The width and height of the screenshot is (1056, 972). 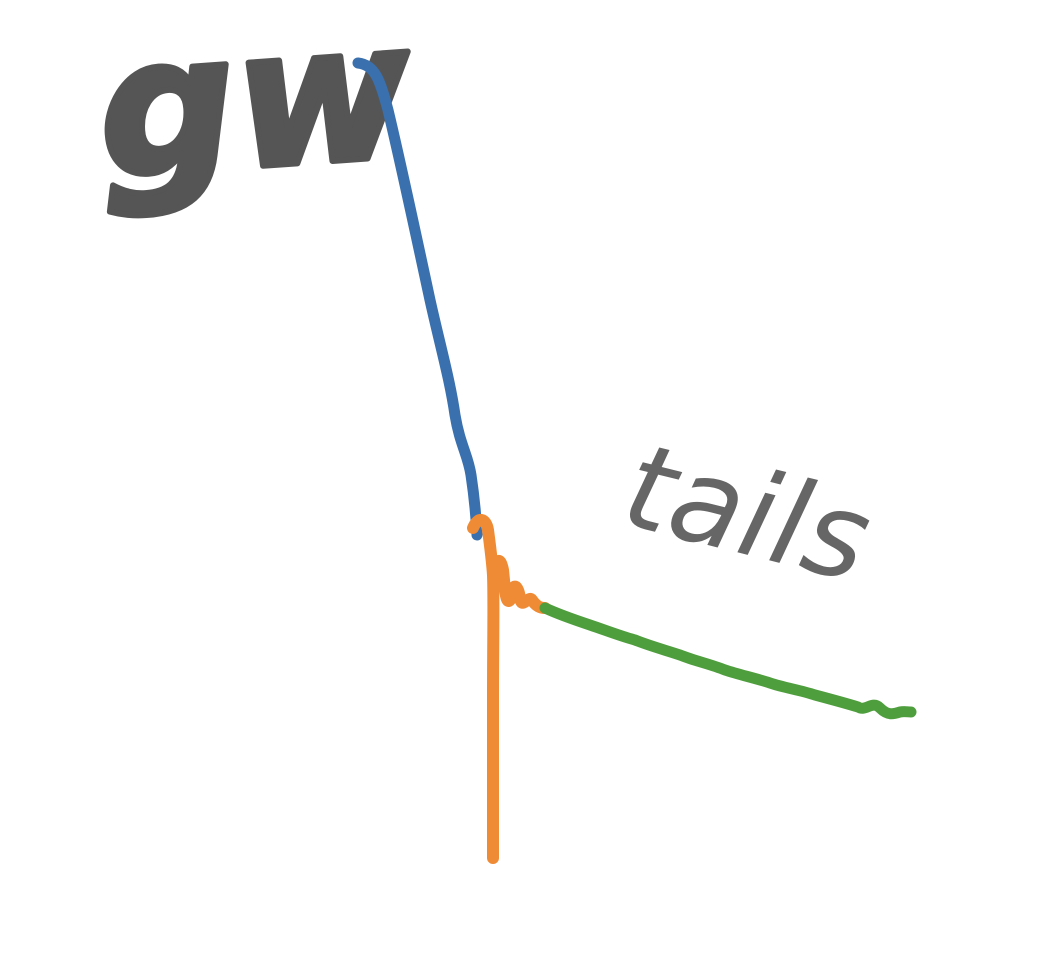 I want to click on green-curve-segment, so click(x=728, y=661).